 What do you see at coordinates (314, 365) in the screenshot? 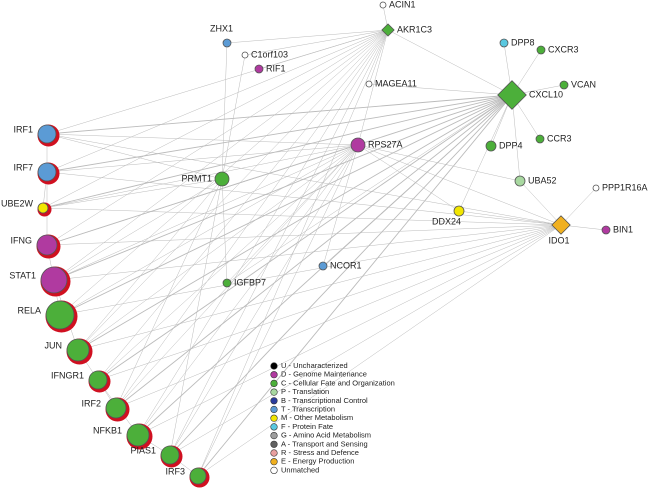
I see `legend-label: U - Uncharacterized` at bounding box center [314, 365].